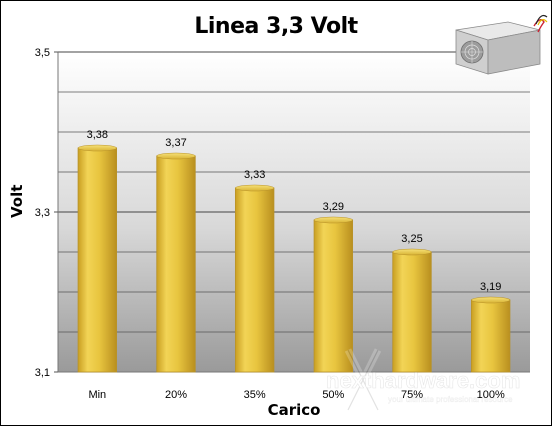 This screenshot has width=552, height=426. Describe the element at coordinates (490, 287) in the screenshot. I see `data-label: 3,19` at that location.